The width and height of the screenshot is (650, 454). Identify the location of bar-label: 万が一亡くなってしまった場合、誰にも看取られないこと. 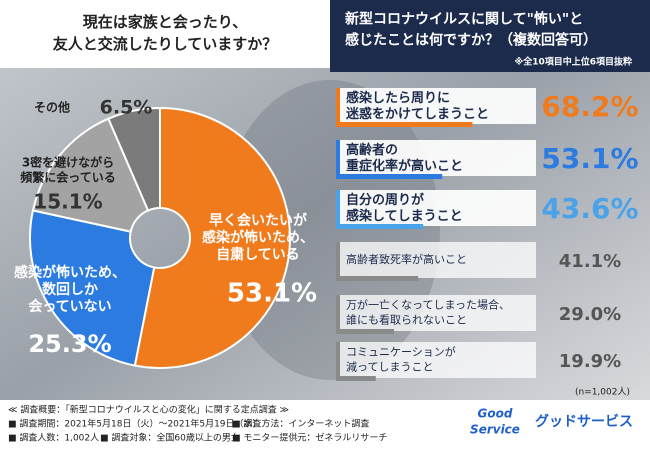
(428, 312).